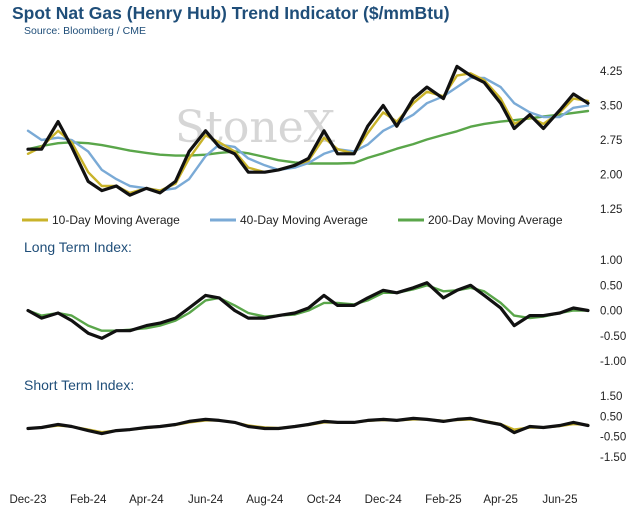 The width and height of the screenshot is (641, 513). Describe the element at coordinates (324, 500) in the screenshot. I see `x-tick-label: Oct-24` at that location.